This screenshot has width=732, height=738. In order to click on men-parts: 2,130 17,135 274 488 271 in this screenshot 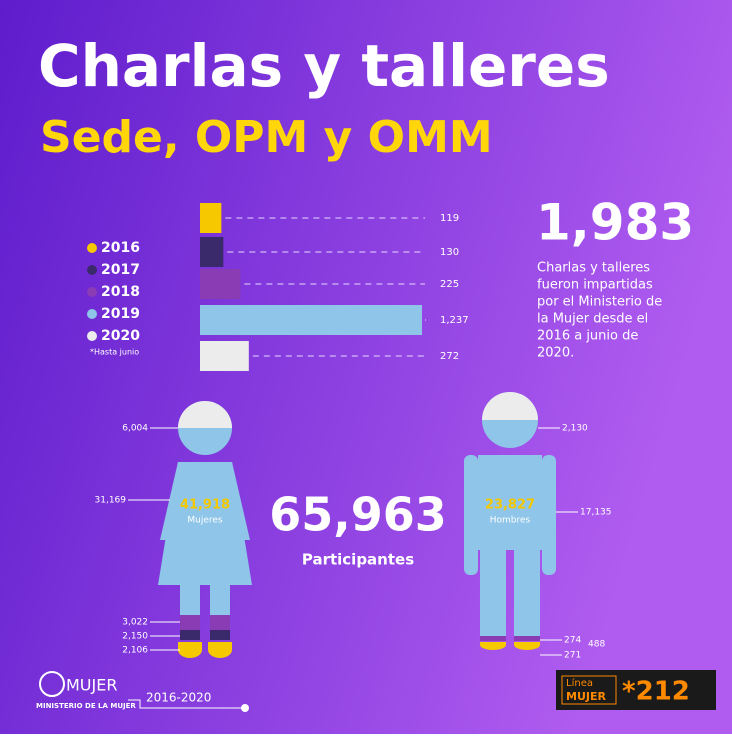, I will do `click(587, 542)`.